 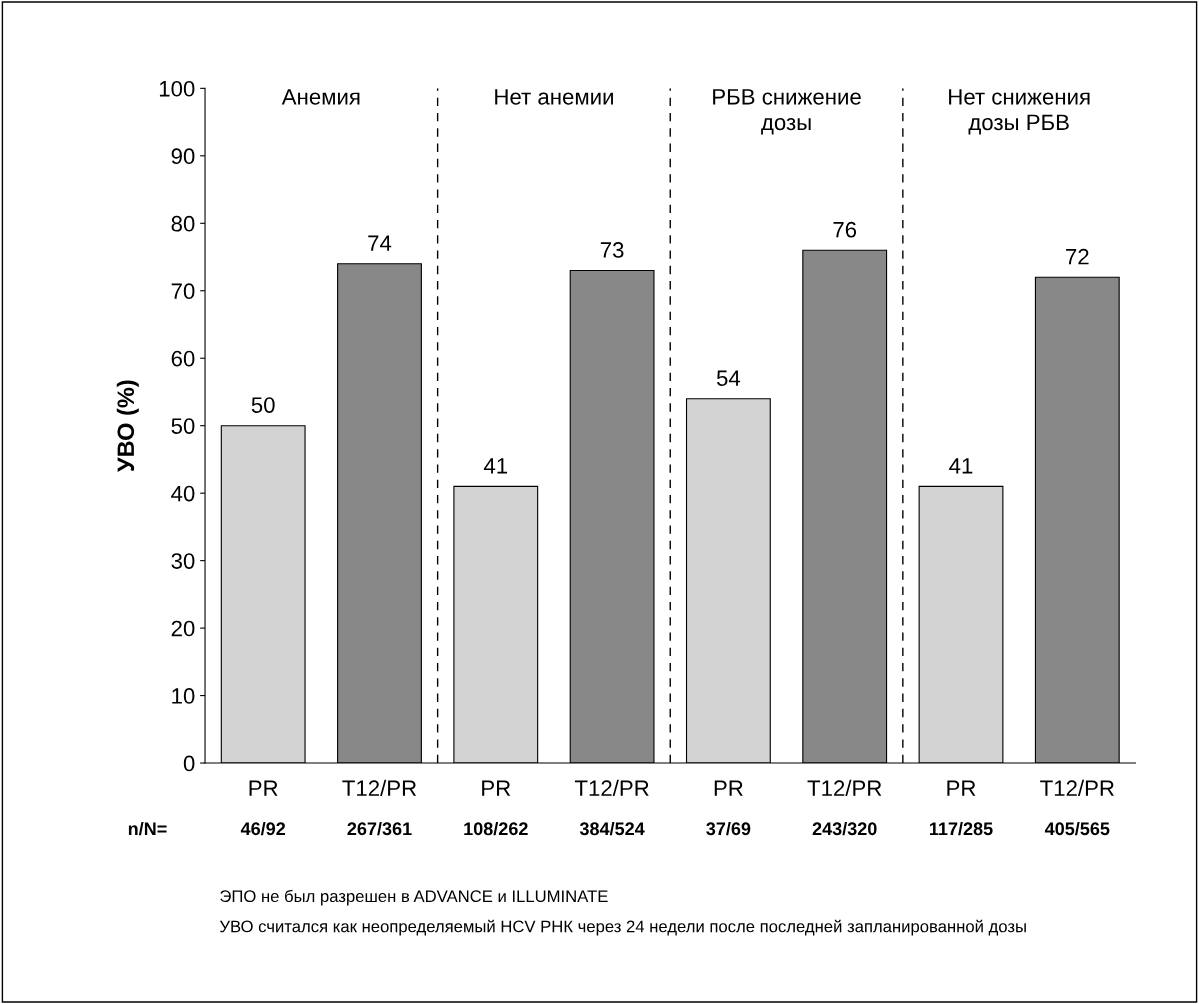 I want to click on y-tick-label: 0, so click(x=189, y=763).